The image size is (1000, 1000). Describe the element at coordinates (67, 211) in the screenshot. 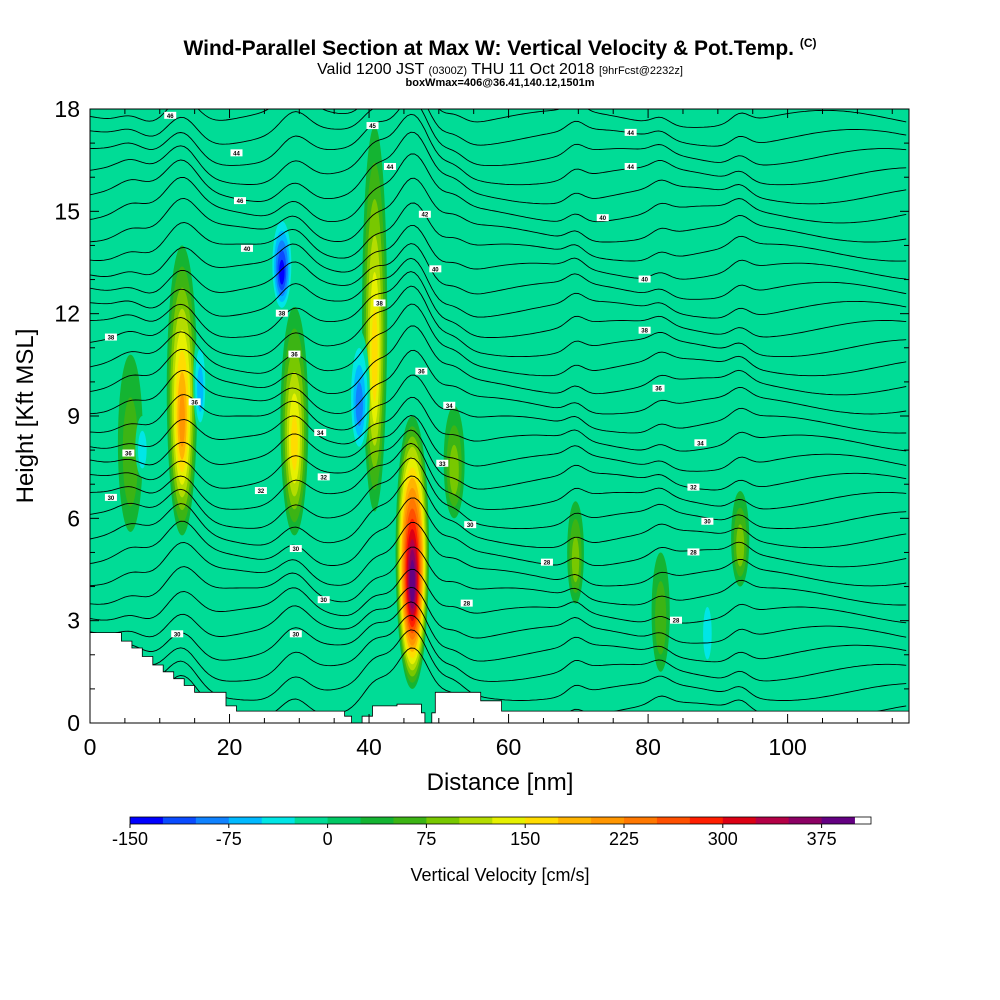

I see `y-tick-label: 15` at that location.